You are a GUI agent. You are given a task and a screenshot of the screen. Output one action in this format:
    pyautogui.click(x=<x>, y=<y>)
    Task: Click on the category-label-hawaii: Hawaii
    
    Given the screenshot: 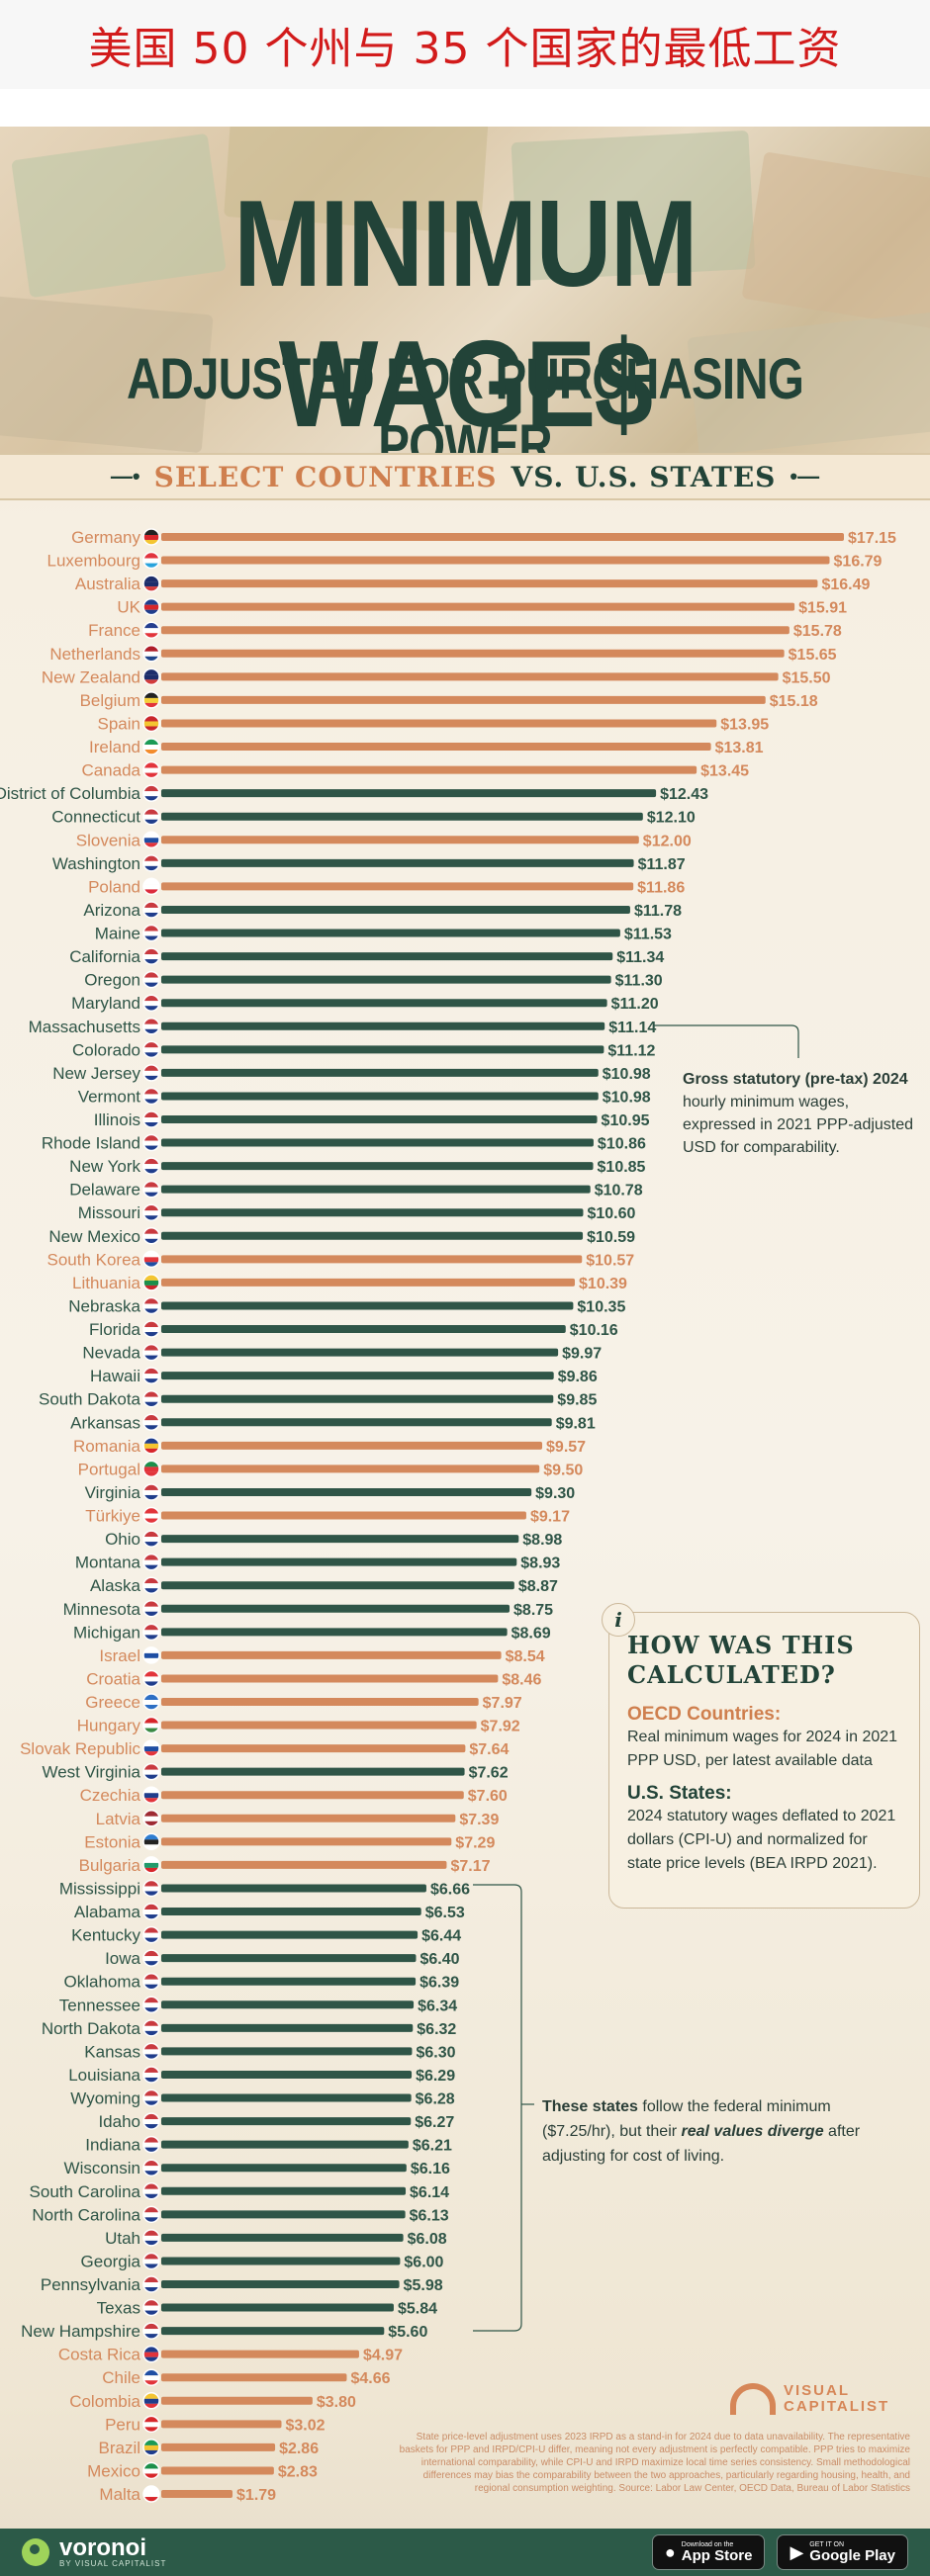 What is the action you would take?
    pyautogui.click(x=115, y=1376)
    